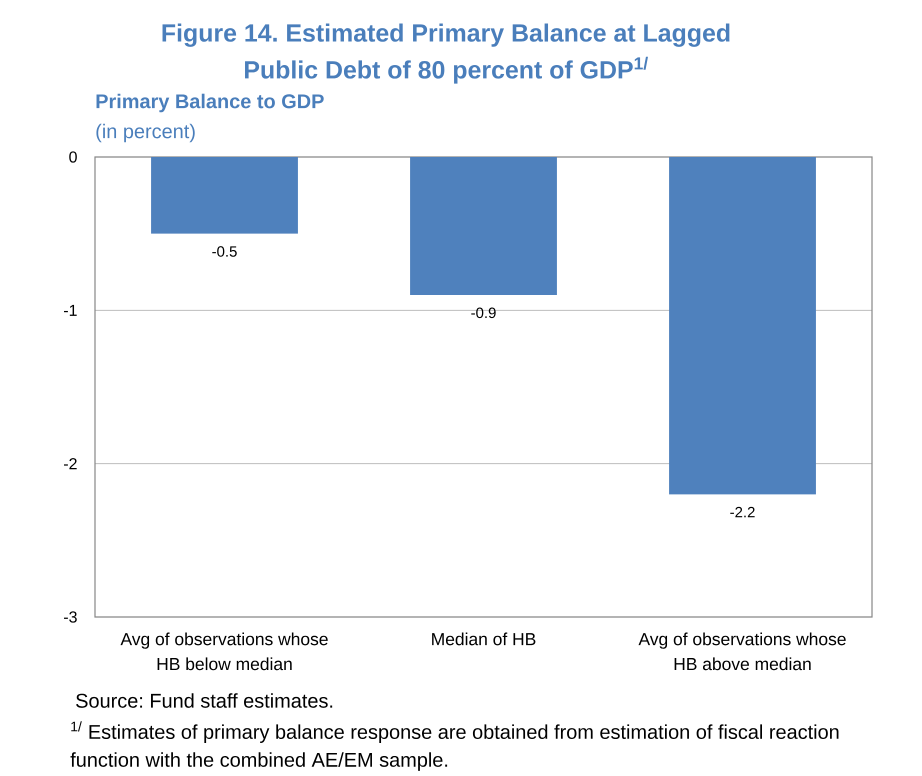 Image resolution: width=922 pixels, height=776 pixels. Describe the element at coordinates (70, 464) in the screenshot. I see `y-tick-label: -2` at that location.